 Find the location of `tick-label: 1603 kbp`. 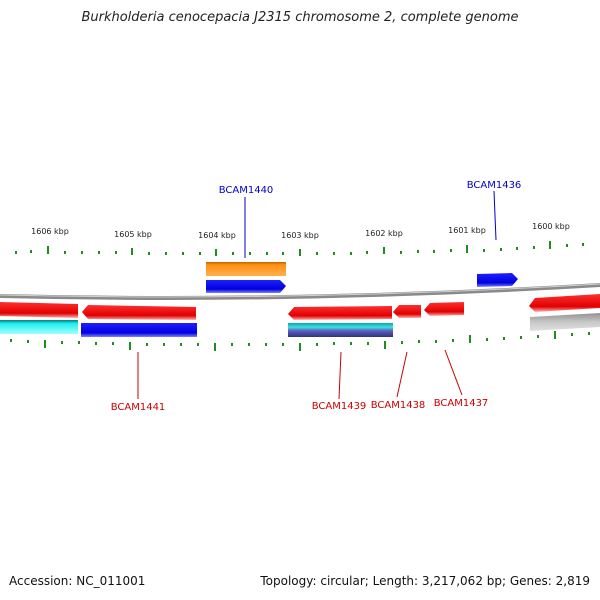

tick-label: 1603 kbp is located at coordinates (300, 235).